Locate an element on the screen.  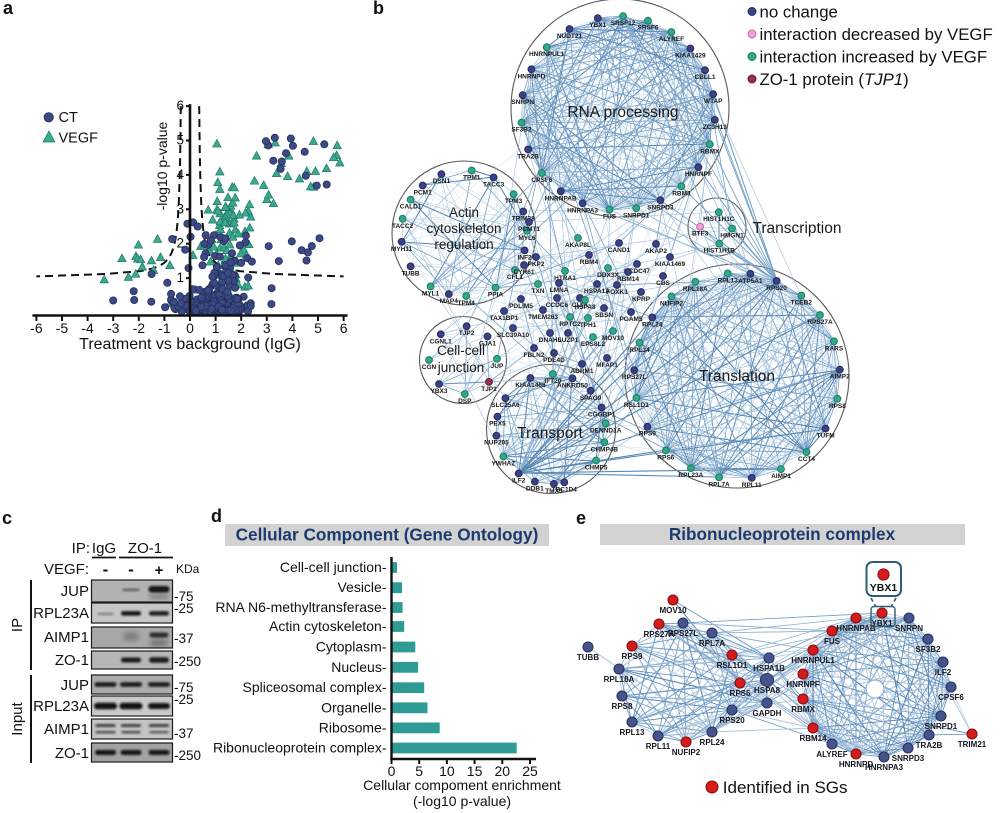
svg-text: KDa is located at coordinates (188, 569).